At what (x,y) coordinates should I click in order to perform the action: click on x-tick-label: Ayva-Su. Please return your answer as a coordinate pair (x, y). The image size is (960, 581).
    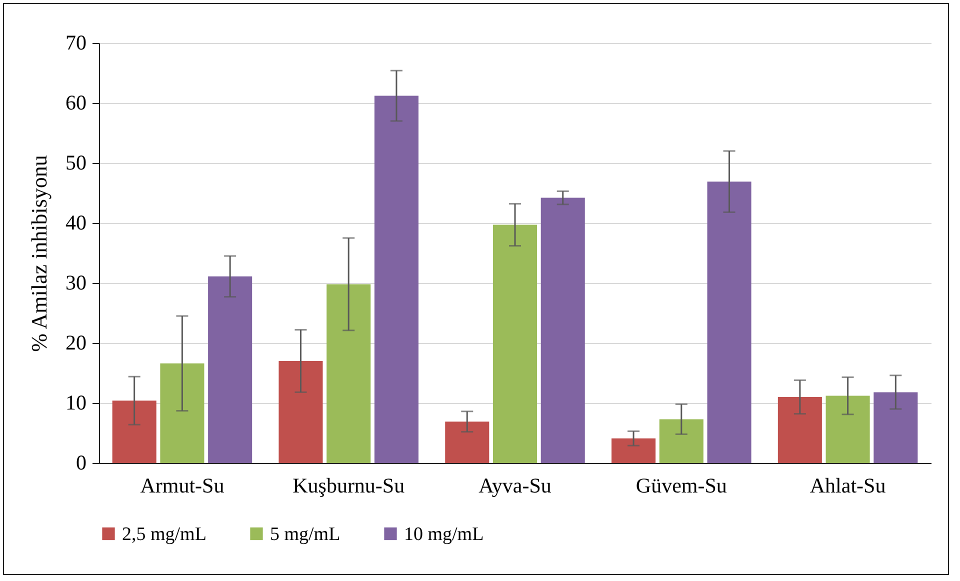
    Looking at the image, I should click on (515, 486).